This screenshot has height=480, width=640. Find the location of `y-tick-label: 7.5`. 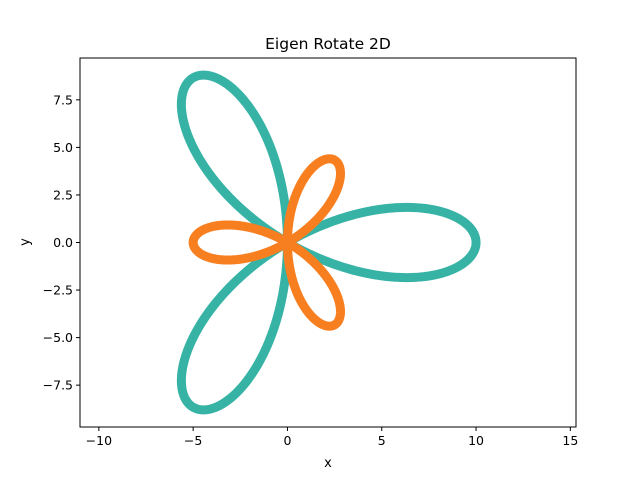

y-tick-label: 7.5 is located at coordinates (63, 99).